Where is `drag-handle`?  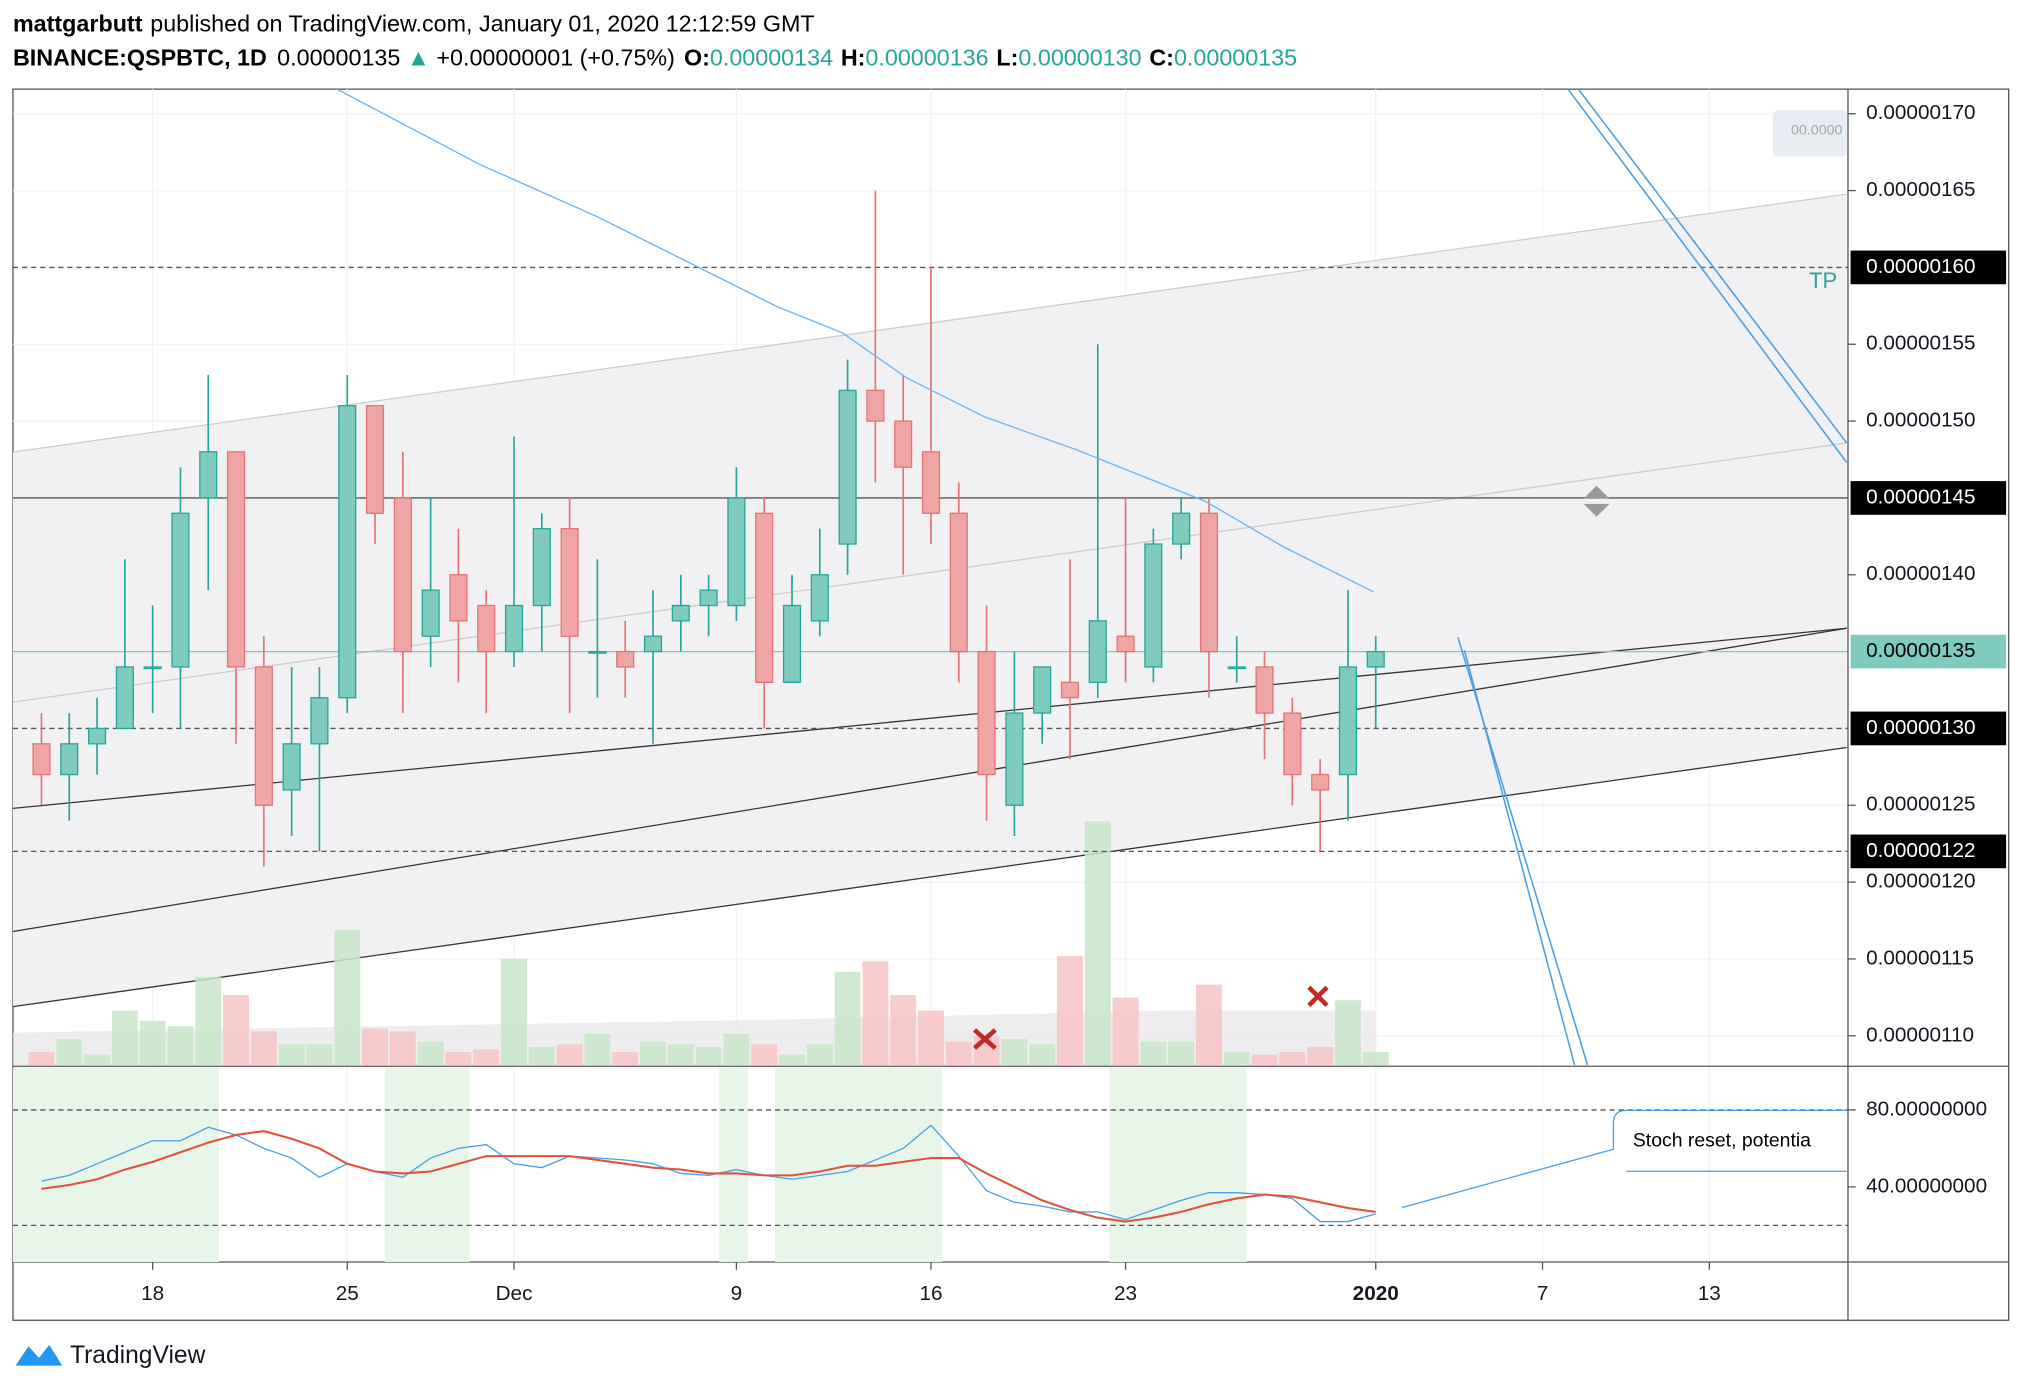 drag-handle is located at coordinates (1596, 501).